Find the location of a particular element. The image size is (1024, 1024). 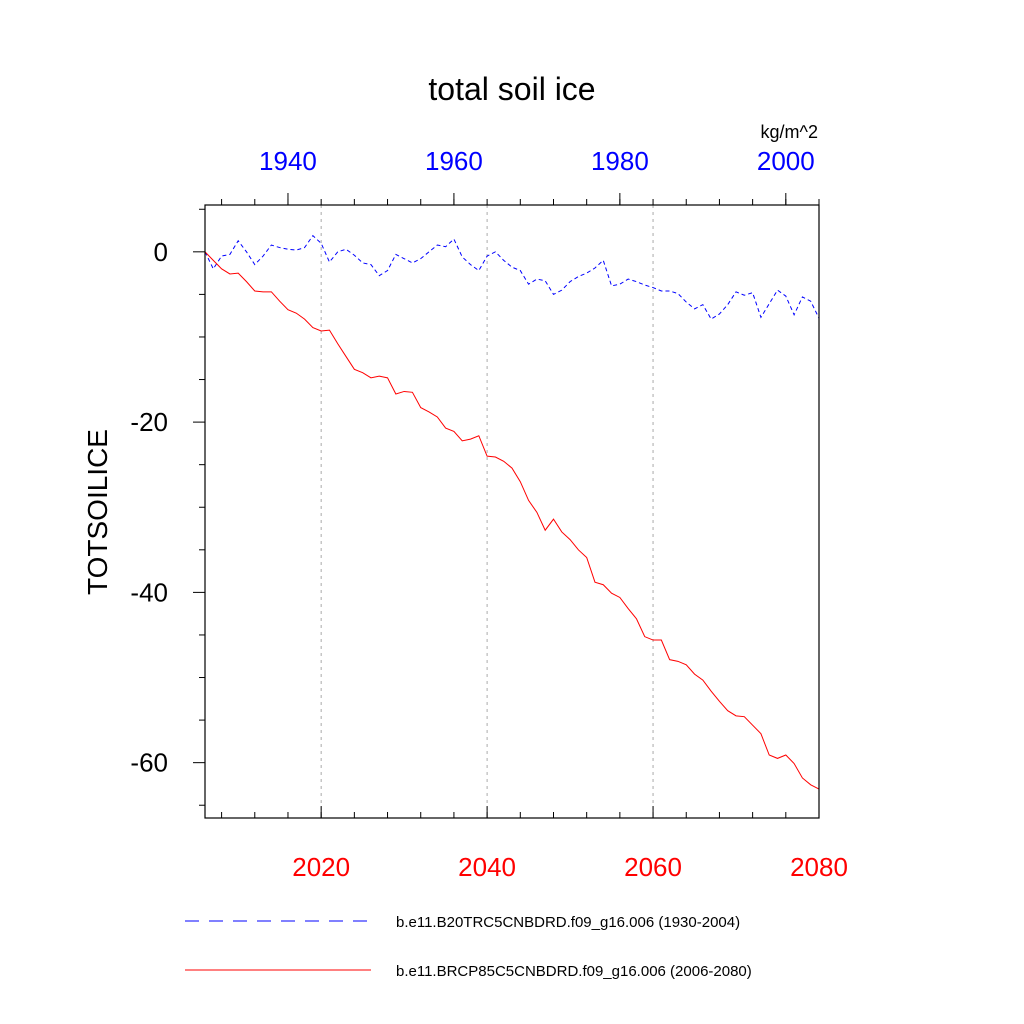

top-tick-label-1960: 1960 is located at coordinates (454, 161).